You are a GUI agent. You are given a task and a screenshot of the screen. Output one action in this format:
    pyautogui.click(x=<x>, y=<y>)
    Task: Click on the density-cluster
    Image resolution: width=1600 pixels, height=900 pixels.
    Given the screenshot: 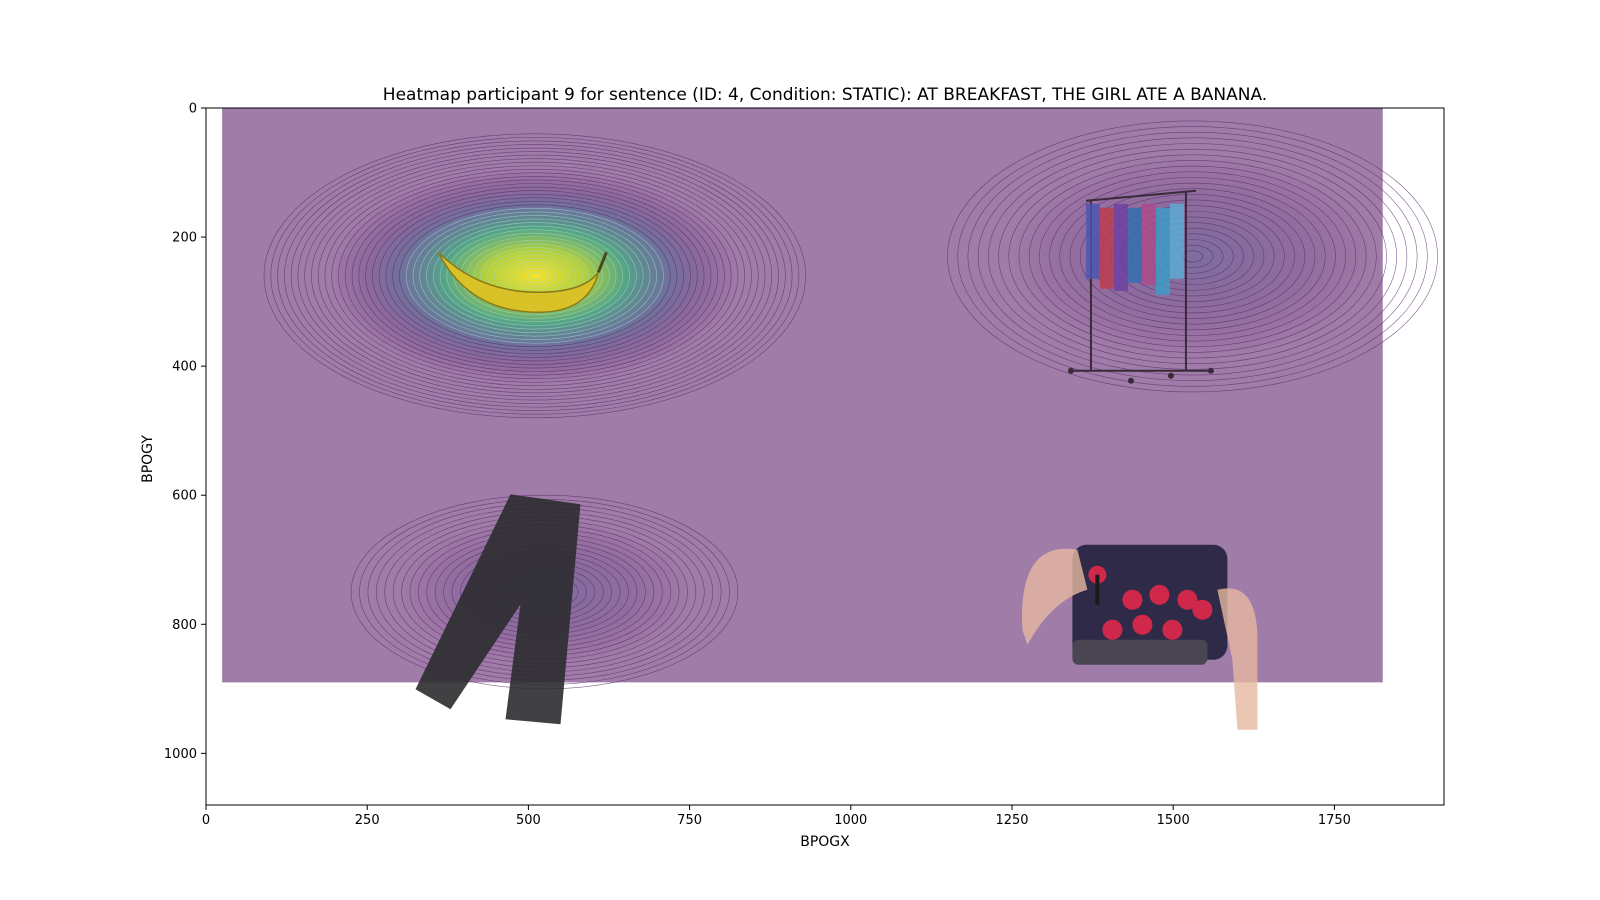 What is the action you would take?
    pyautogui.click(x=1192, y=256)
    